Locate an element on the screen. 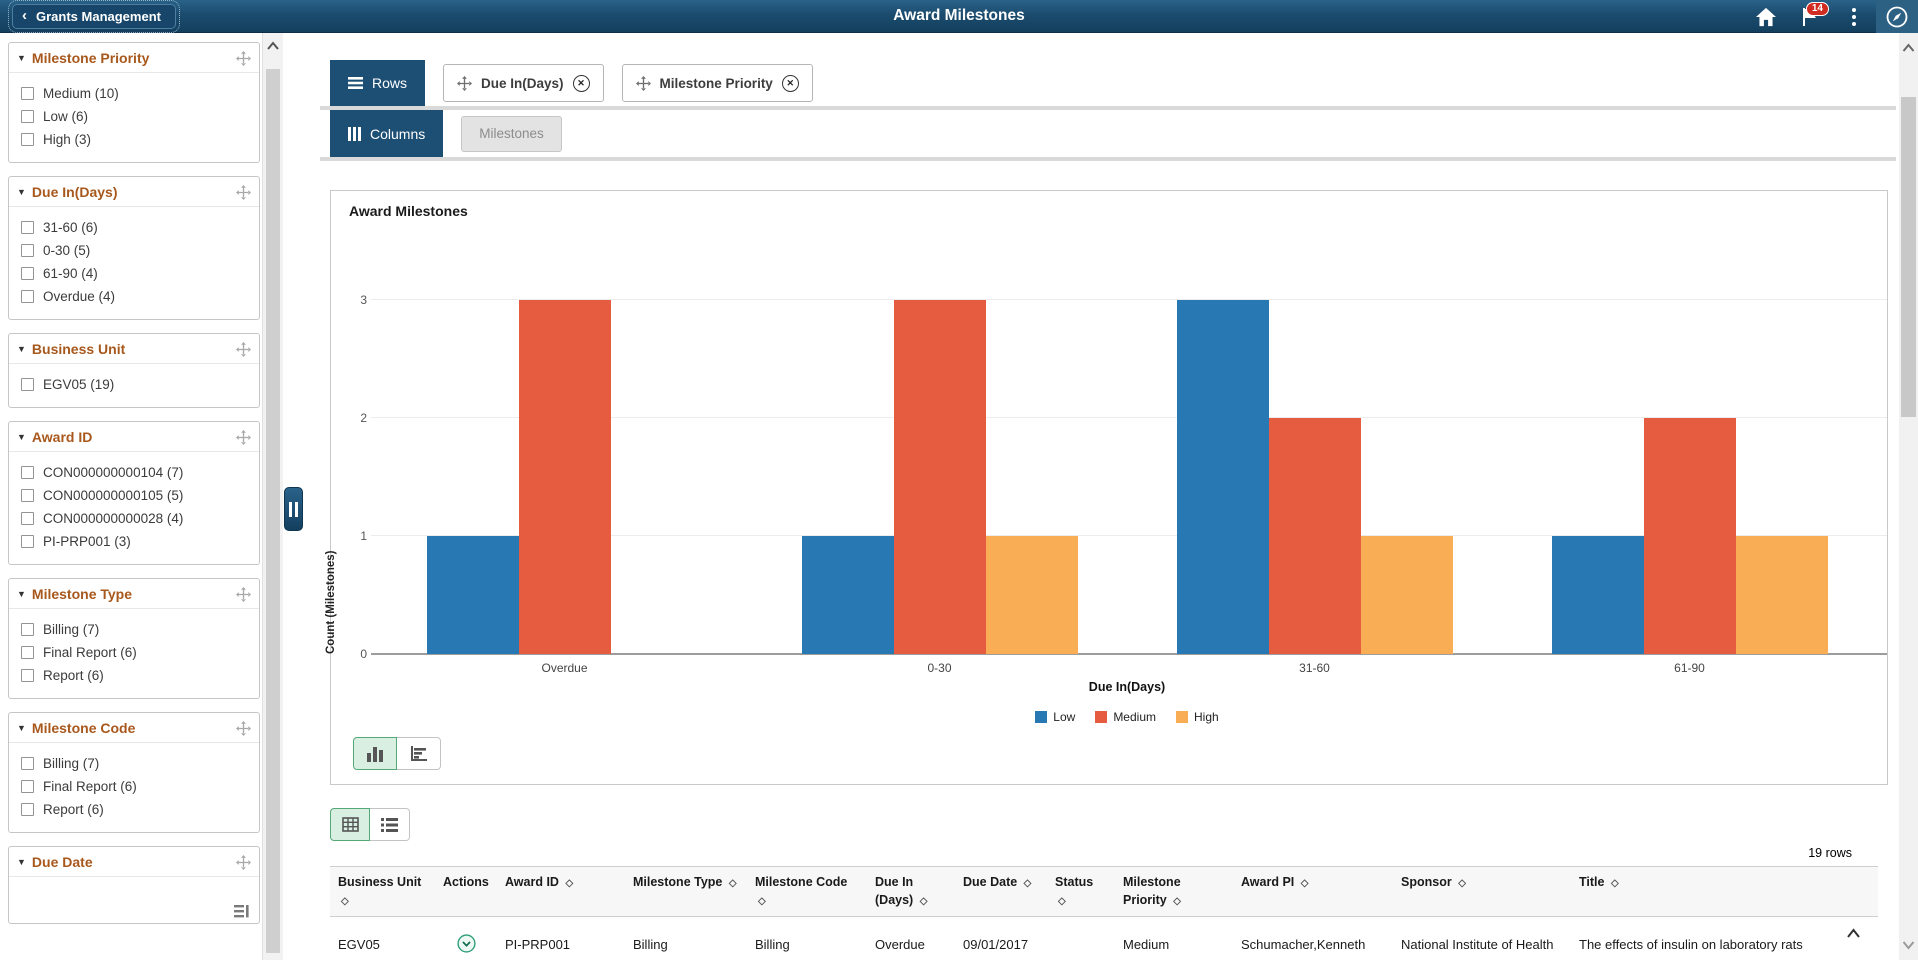 The image size is (1918, 977). page-scrollbar is located at coordinates (1908, 496).